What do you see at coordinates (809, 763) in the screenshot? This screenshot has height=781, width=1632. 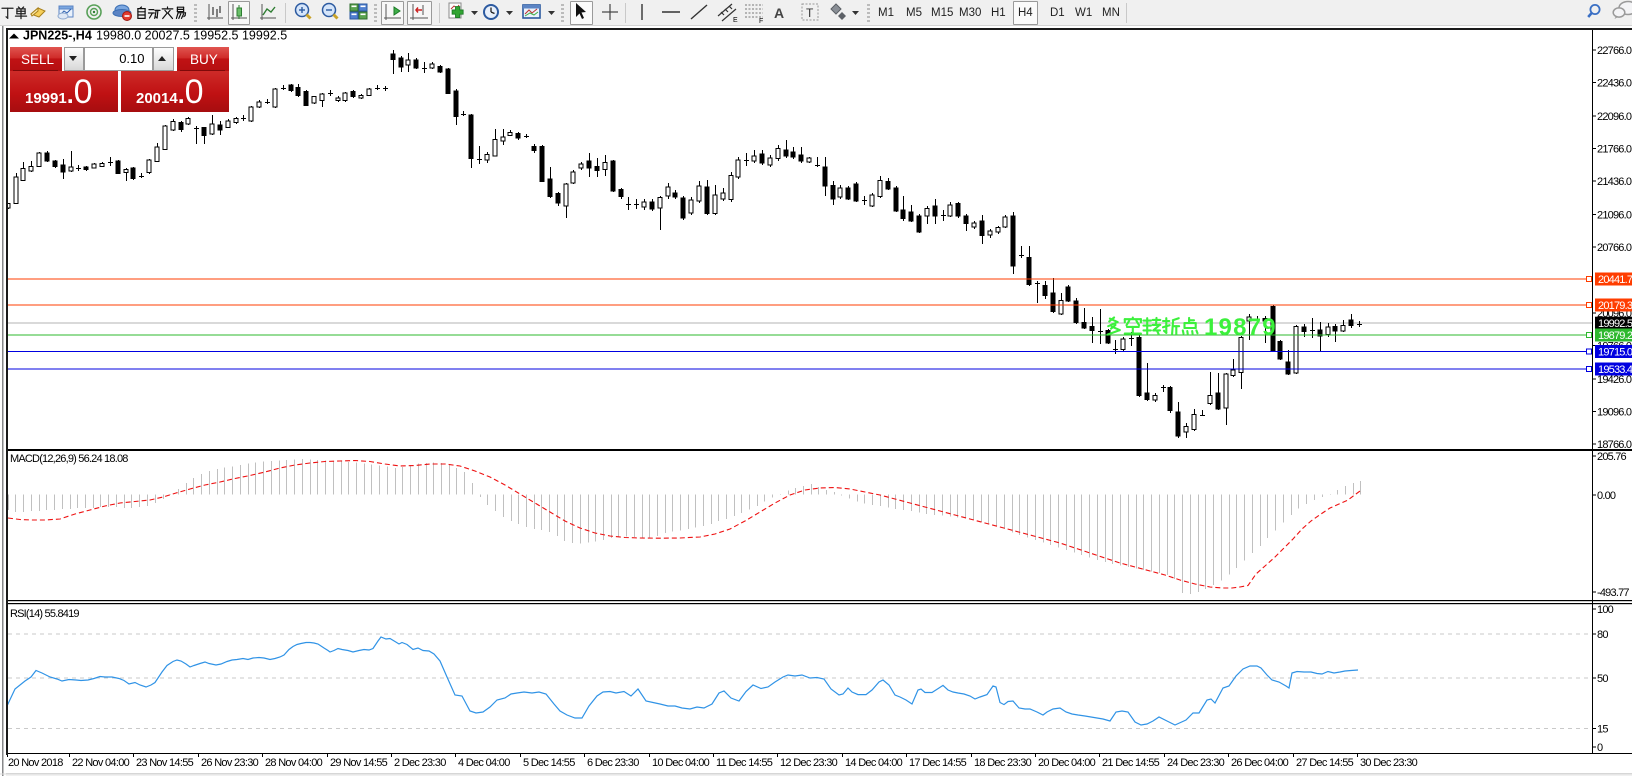 I see `svg-text: 12 Dec 23:30` at bounding box center [809, 763].